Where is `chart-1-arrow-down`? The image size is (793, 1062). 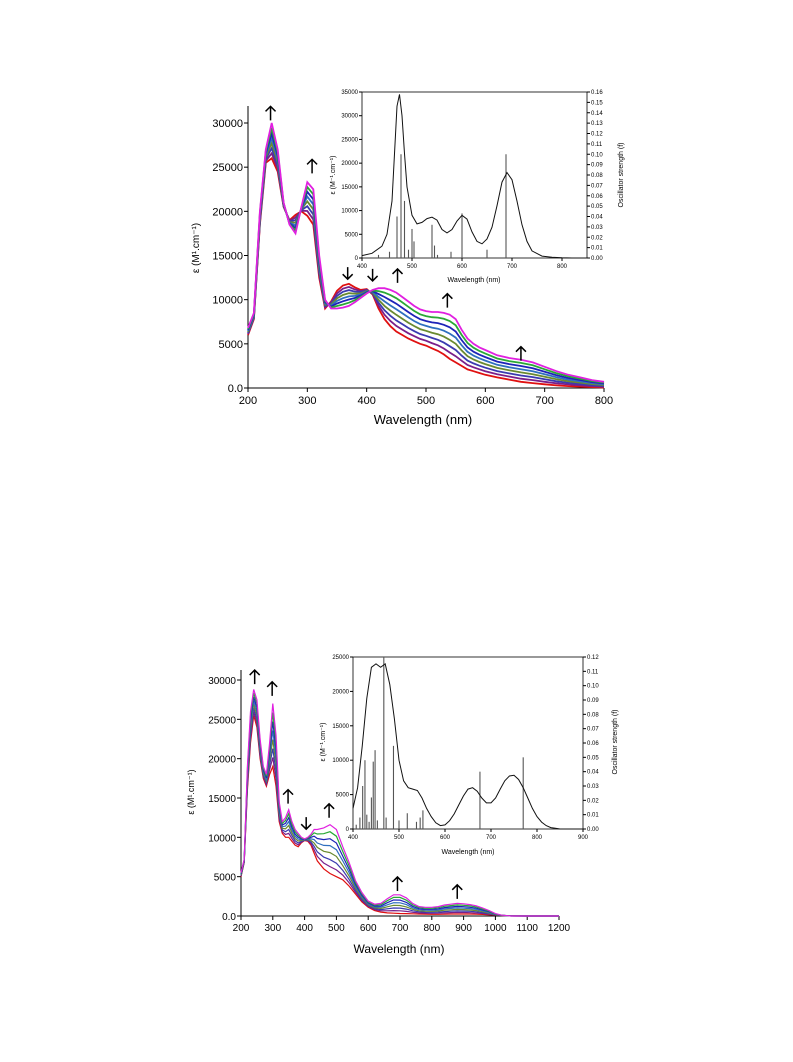 chart-1-arrow-down is located at coordinates (373, 275).